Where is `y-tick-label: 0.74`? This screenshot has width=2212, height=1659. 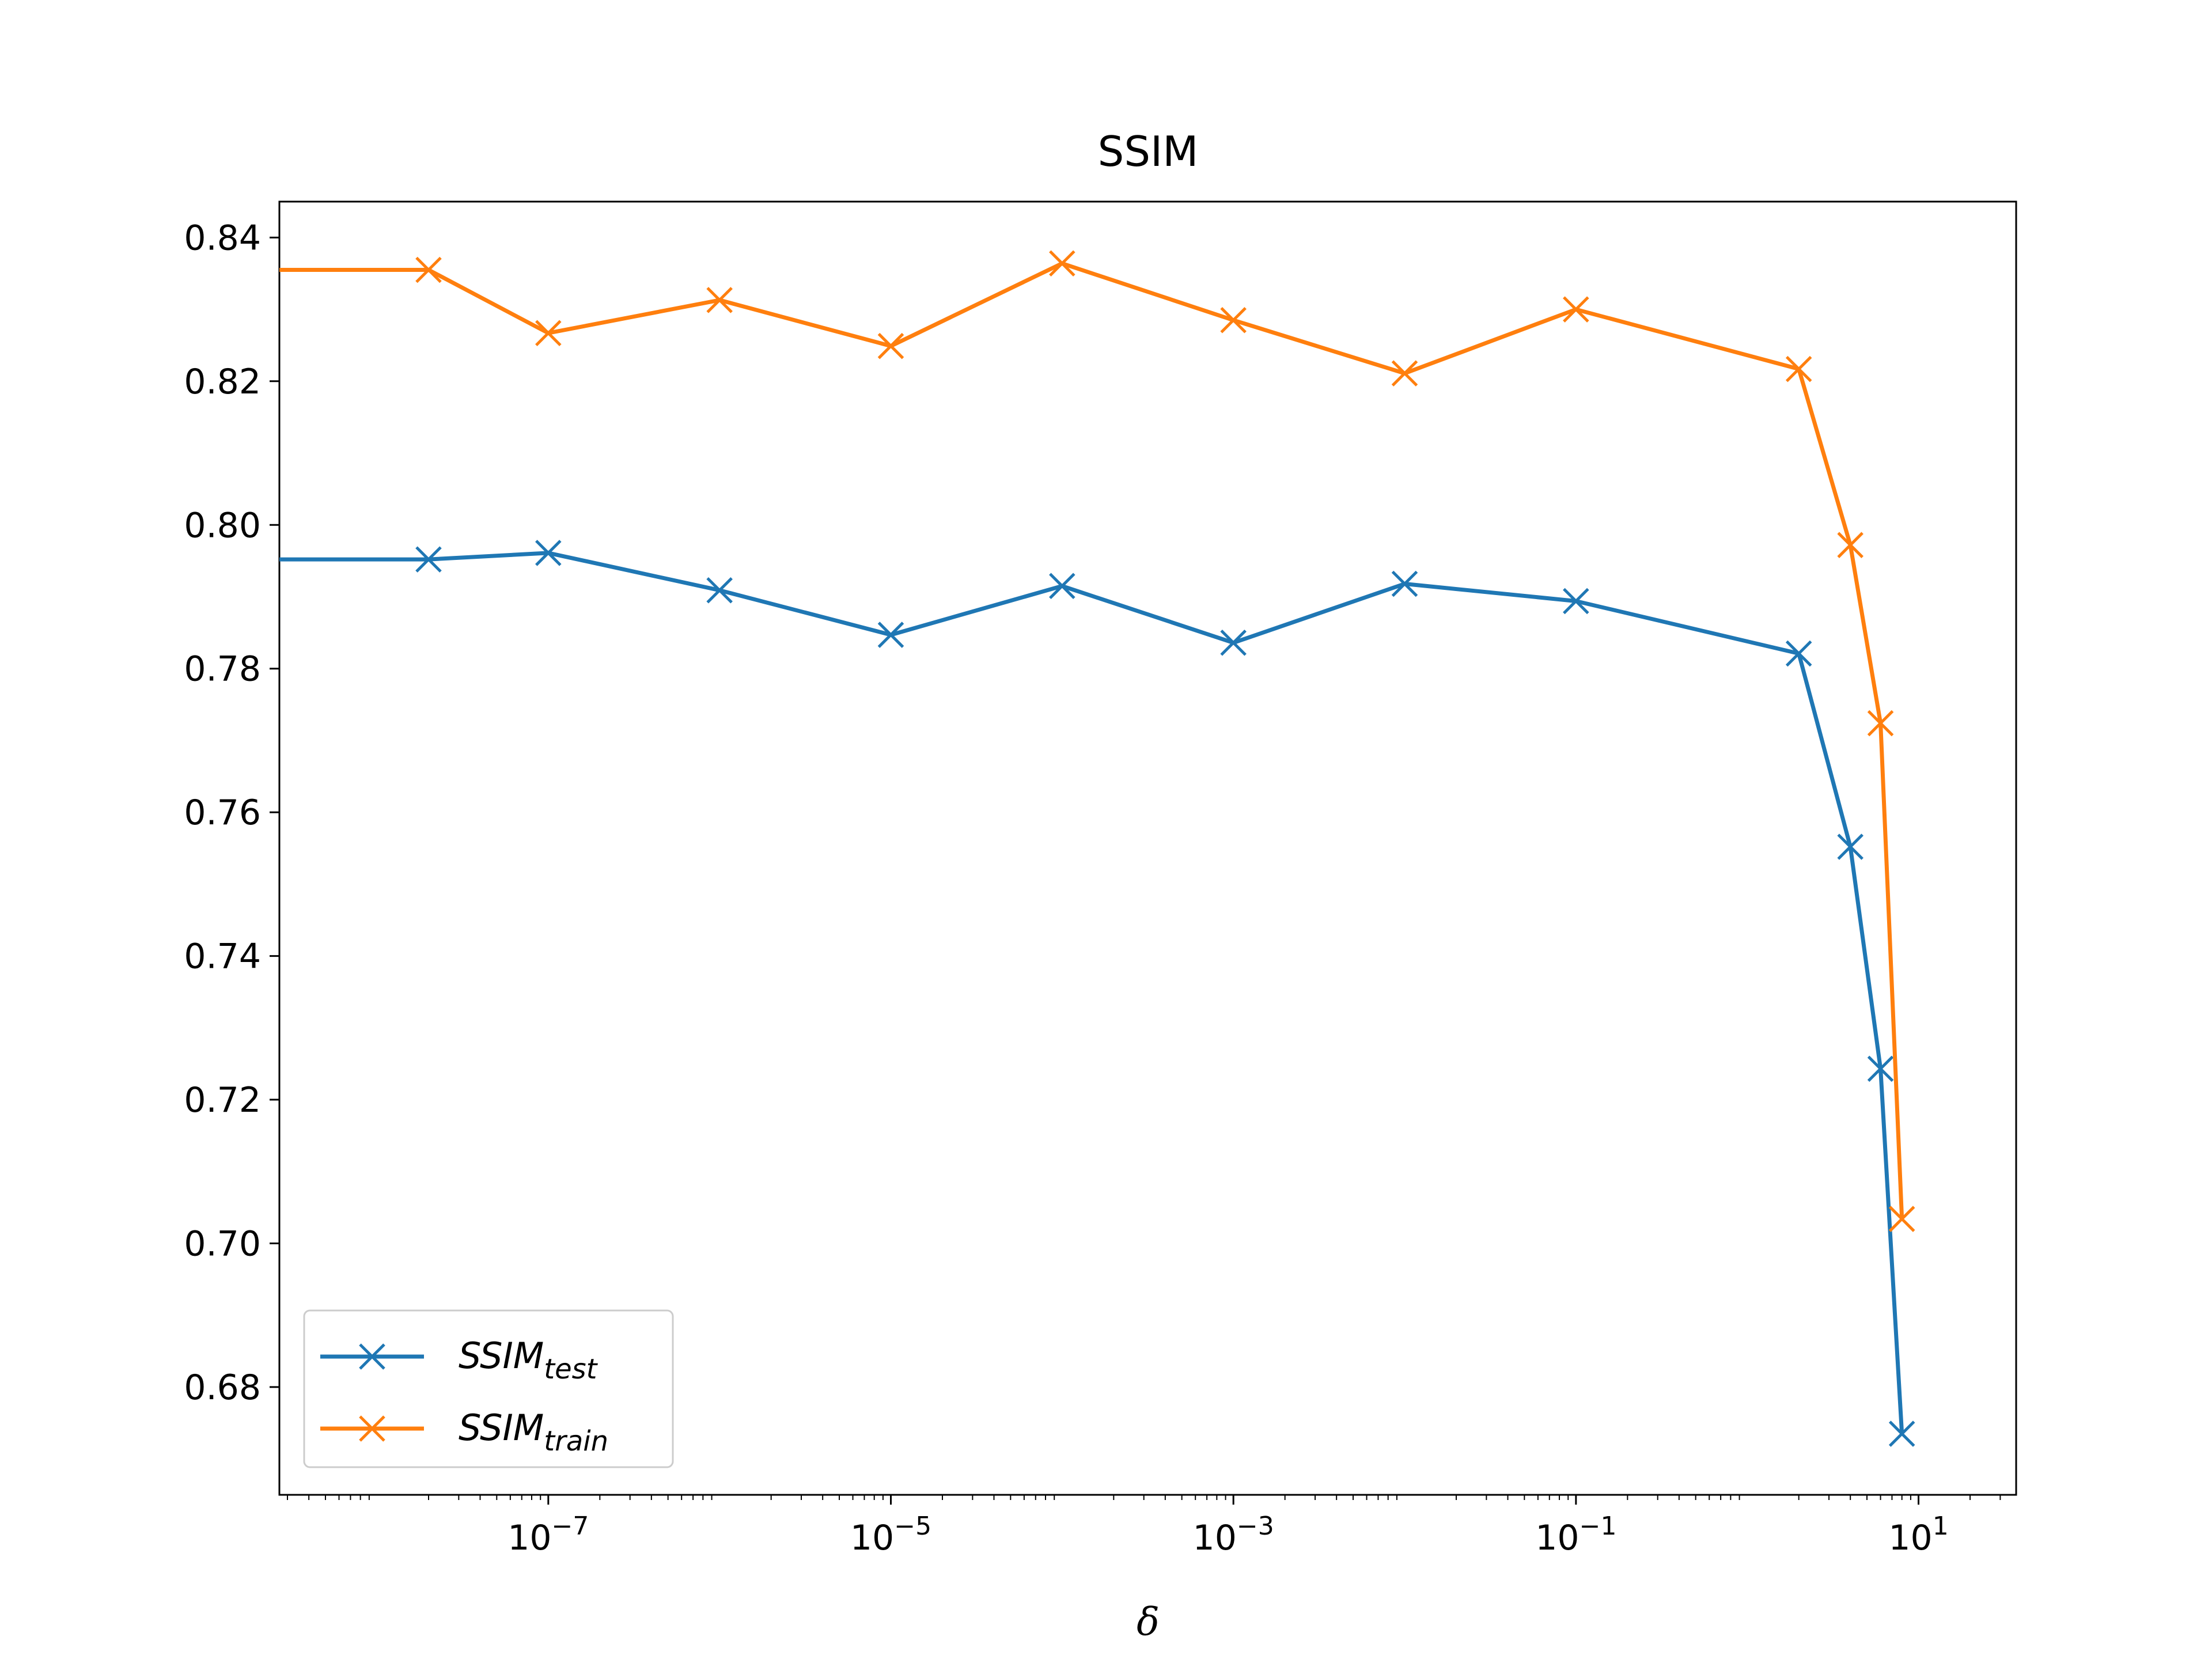
y-tick-label: 0.74 is located at coordinates (222, 957).